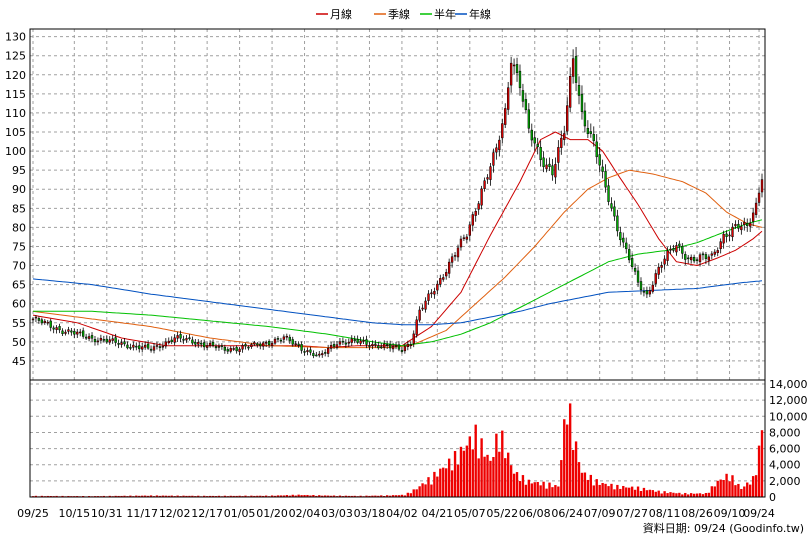 The image size is (808, 540). Describe the element at coordinates (142, 513) in the screenshot. I see `x-tick-label-3: 11/17` at that location.